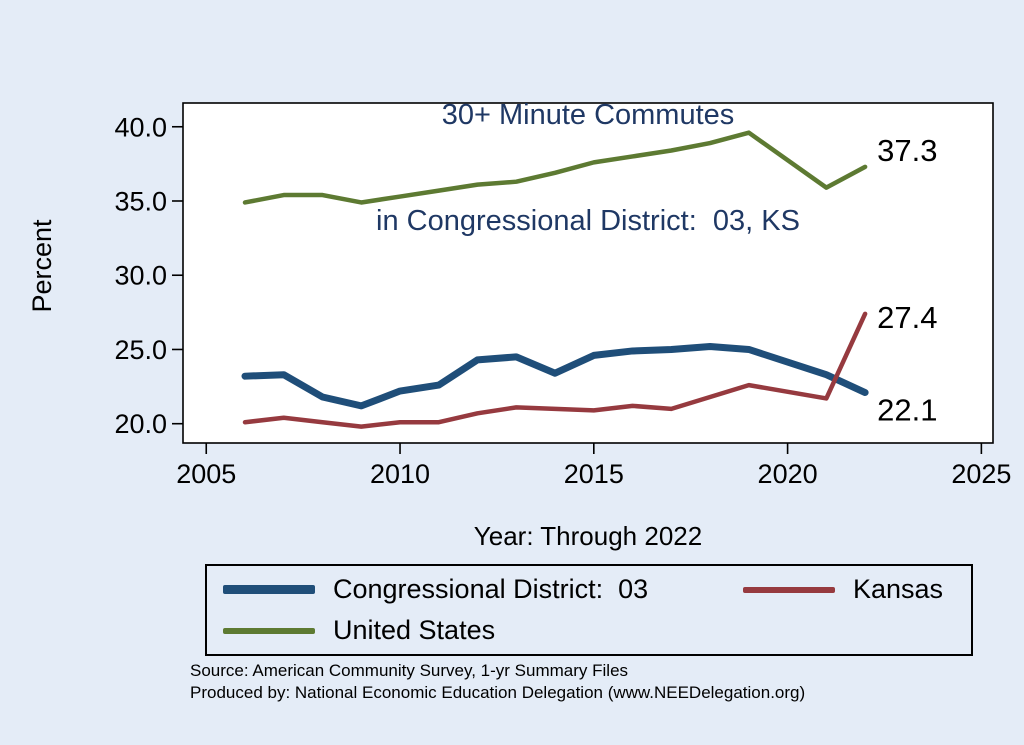  Describe the element at coordinates (206, 474) in the screenshot. I see `x-tick-label: 2005` at that location.